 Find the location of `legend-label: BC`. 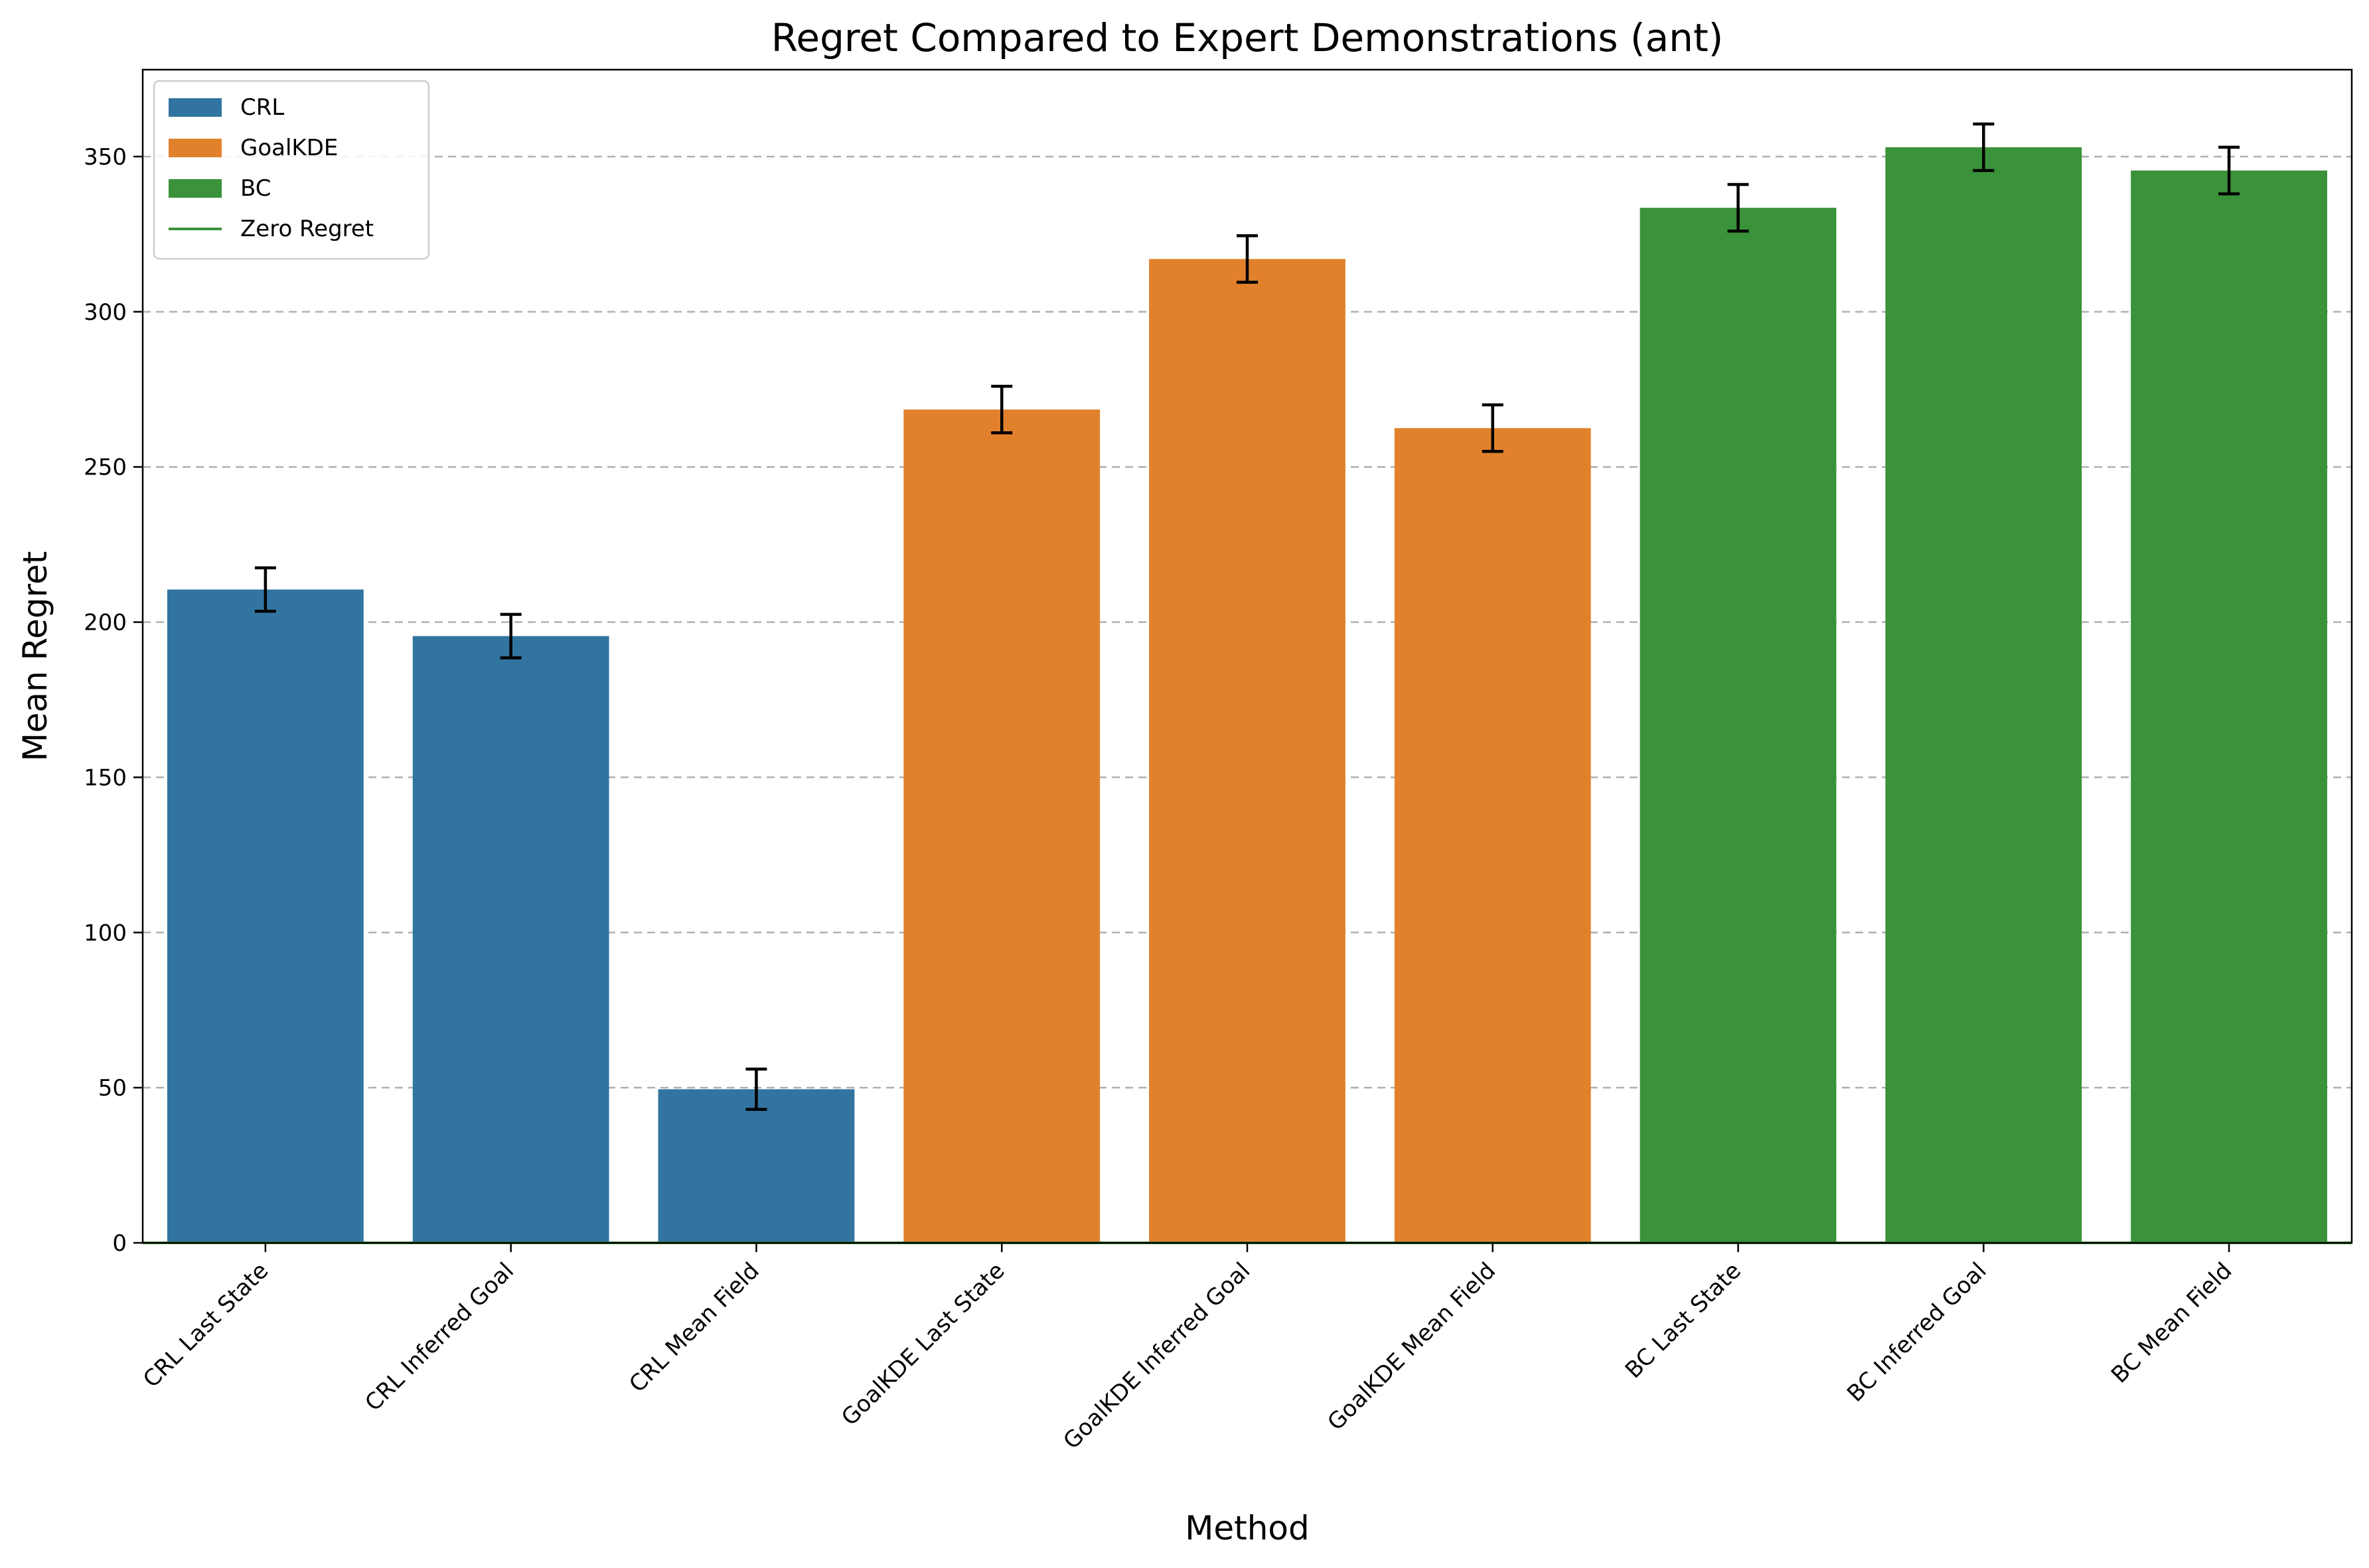

legend-label: BC is located at coordinates (256, 188).